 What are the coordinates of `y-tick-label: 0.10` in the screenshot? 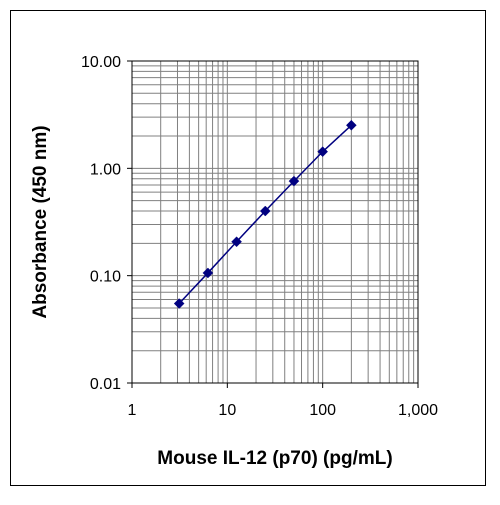 It's located at (105, 277).